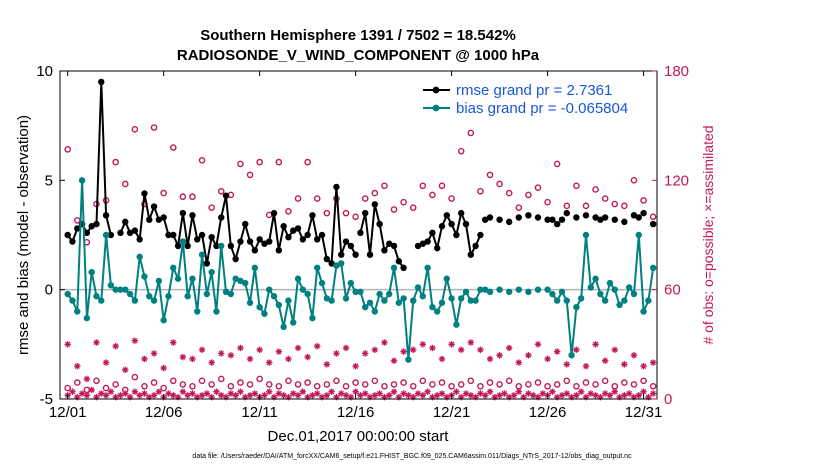 Image resolution: width=830 pixels, height=470 pixels. What do you see at coordinates (359, 436) in the screenshot?
I see `x-axis-label: Dec.01,2017 00:00:00 start` at bounding box center [359, 436].